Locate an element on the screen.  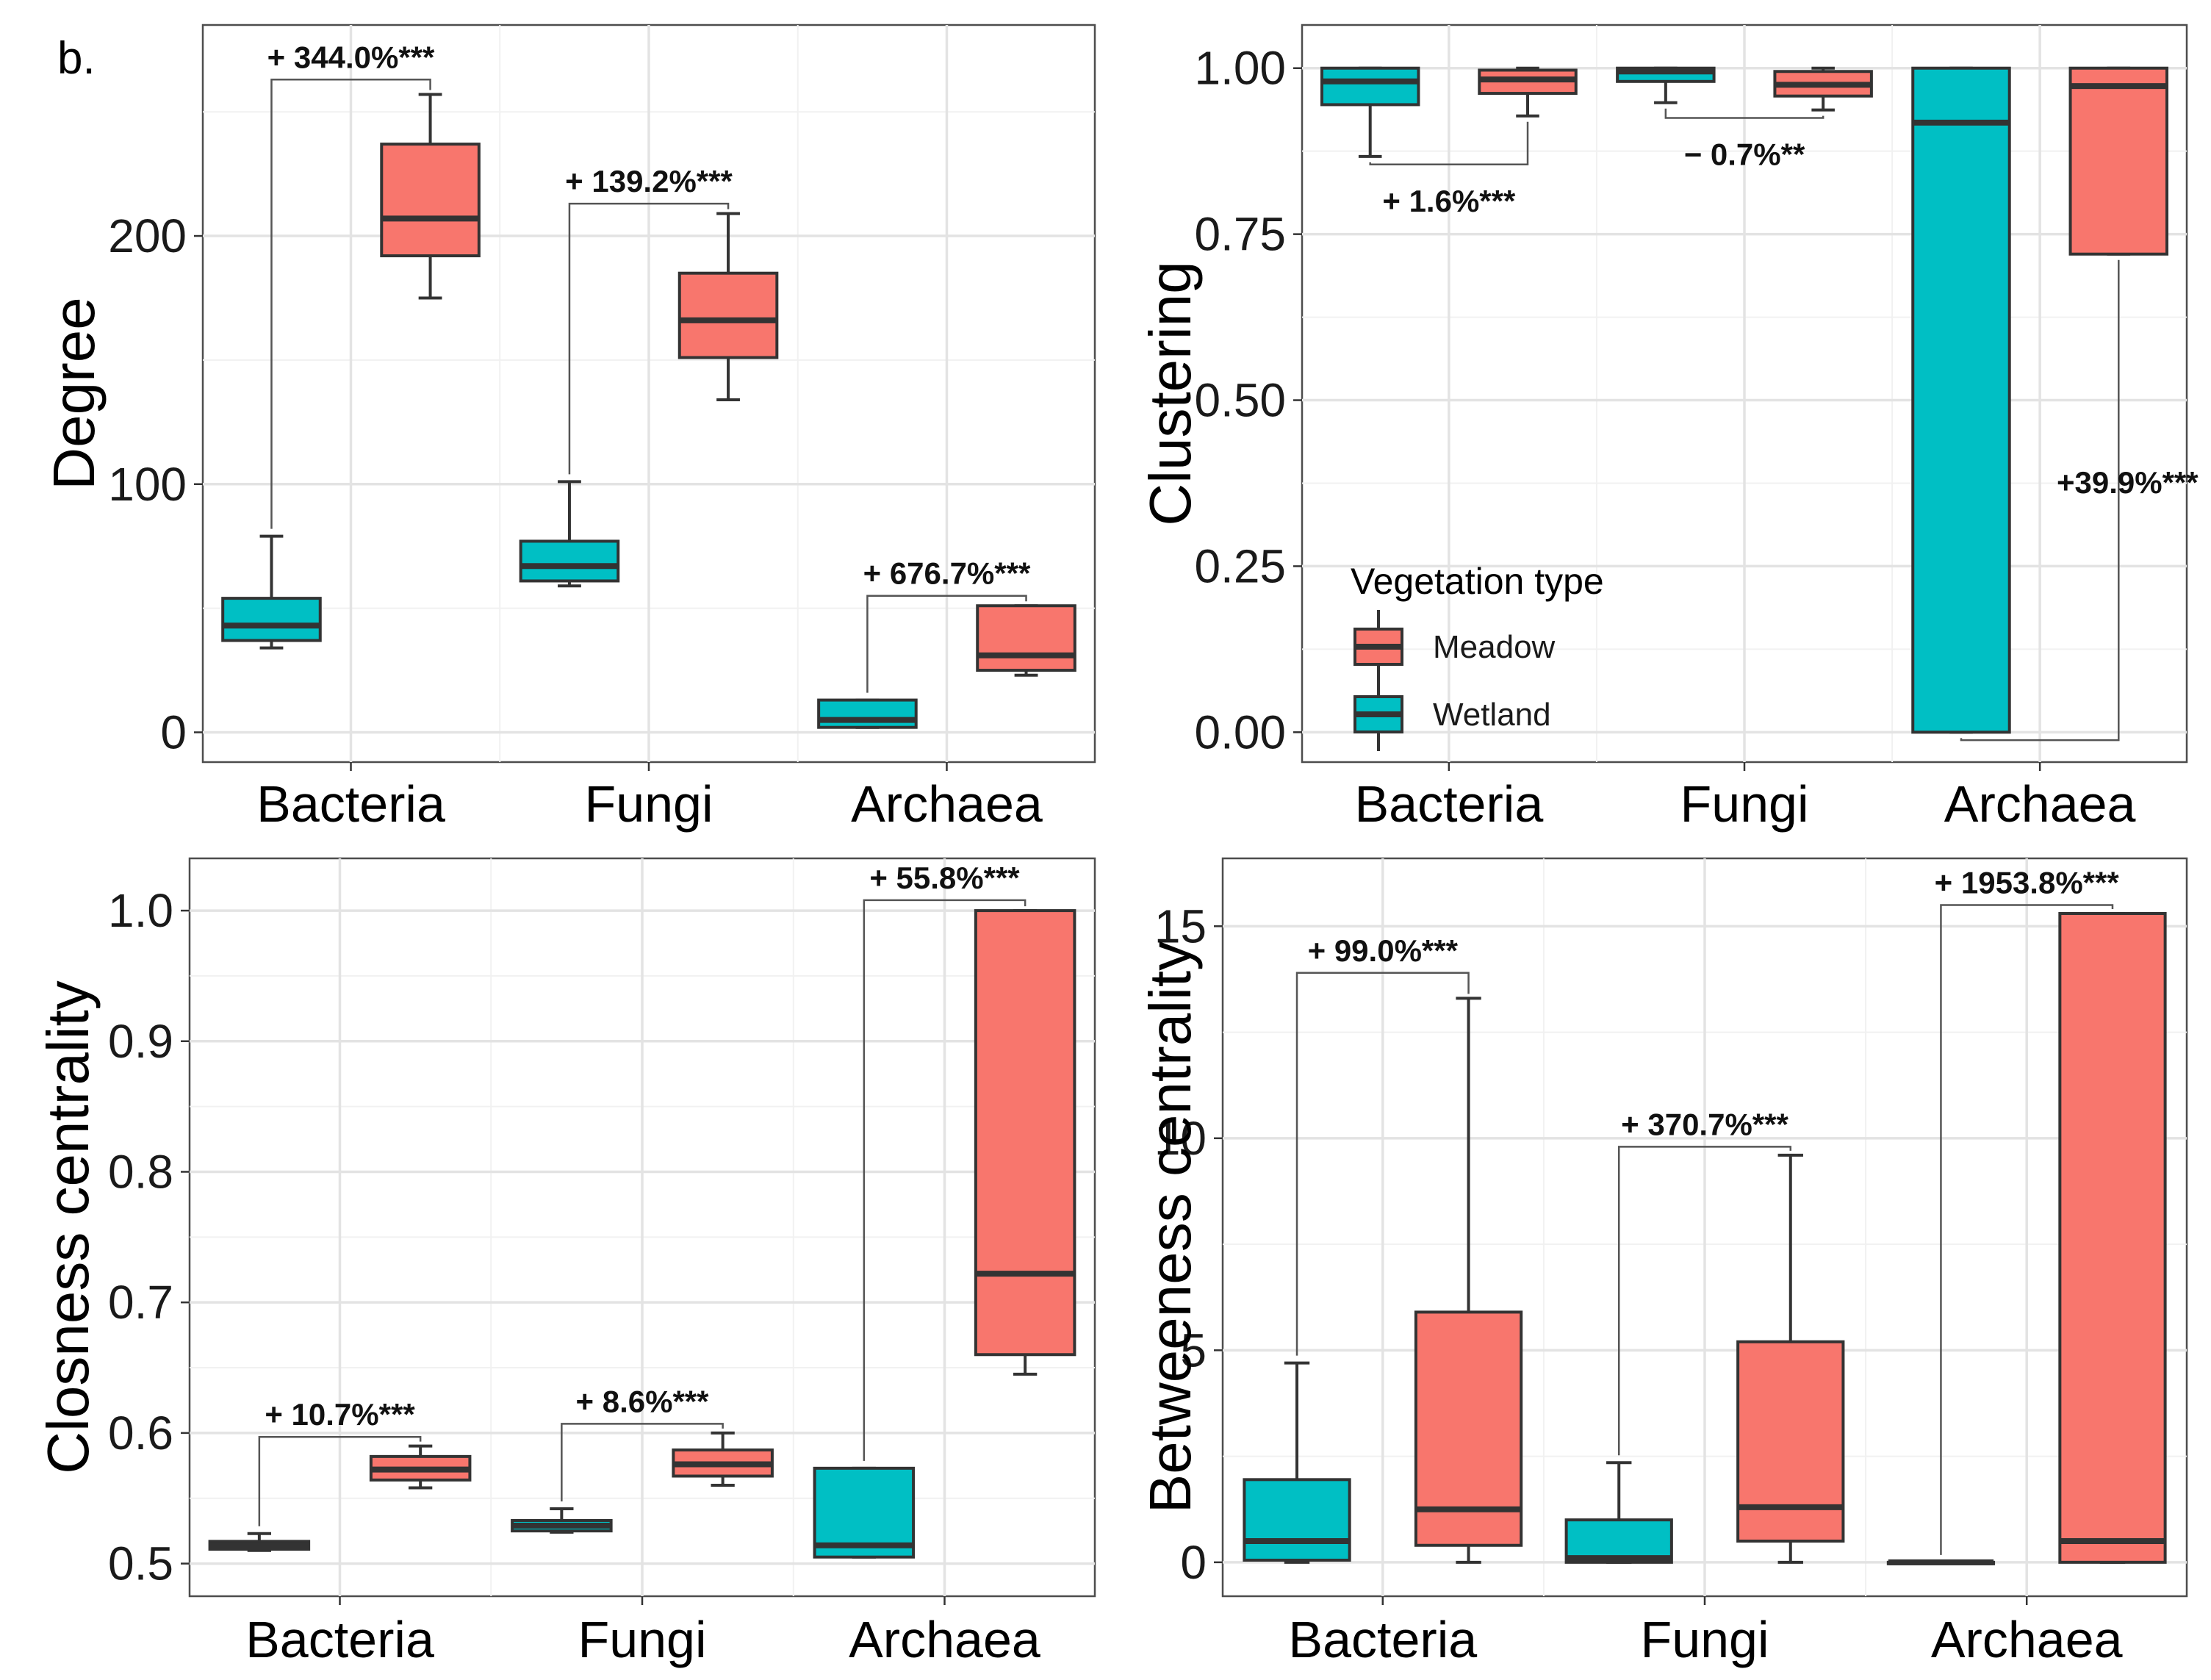
significance-label: + 10.7%*** is located at coordinates (340, 1414).